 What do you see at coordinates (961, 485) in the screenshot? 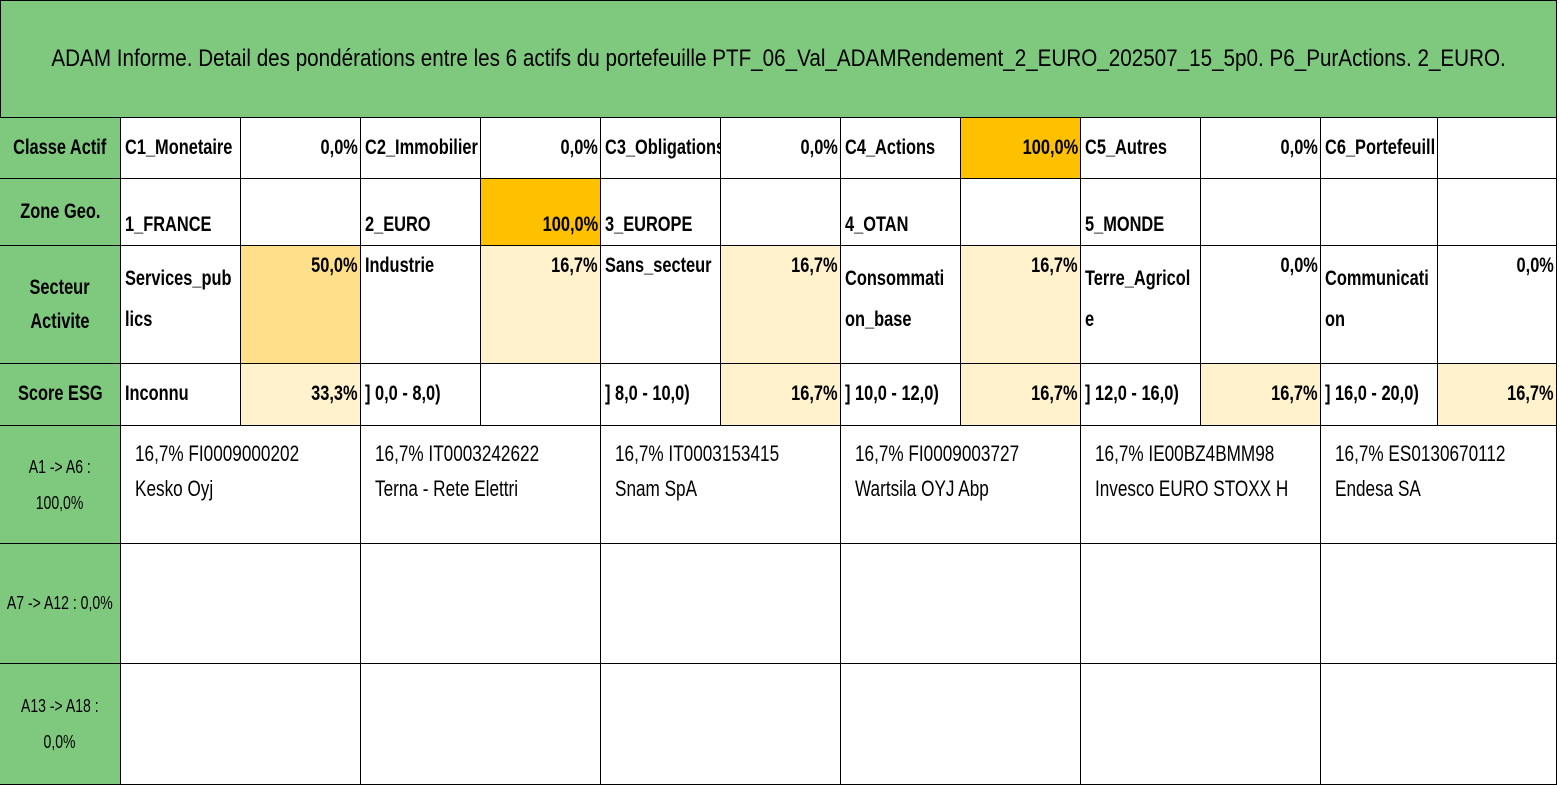
I see `asset-cell-4: 16,7% FI0009003727 Wartsila OYJ Abp` at bounding box center [961, 485].